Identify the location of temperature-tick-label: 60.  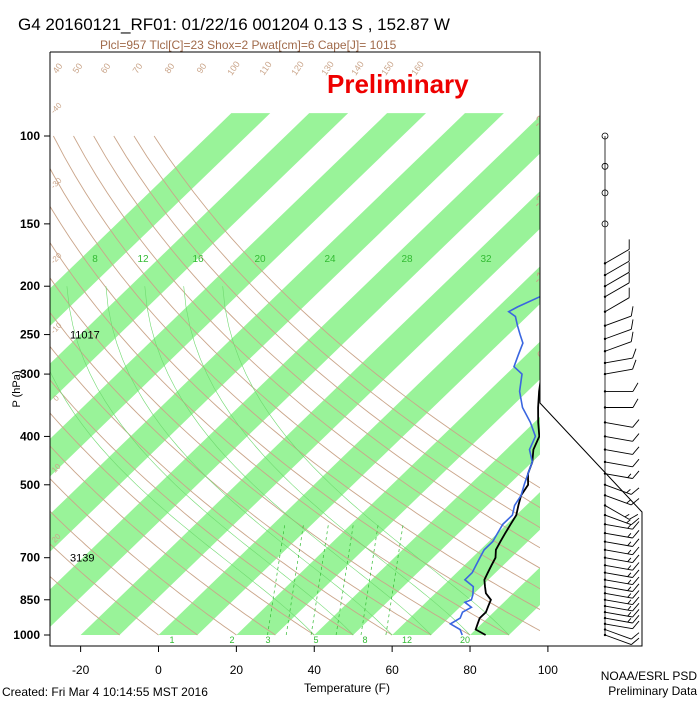
(392, 670).